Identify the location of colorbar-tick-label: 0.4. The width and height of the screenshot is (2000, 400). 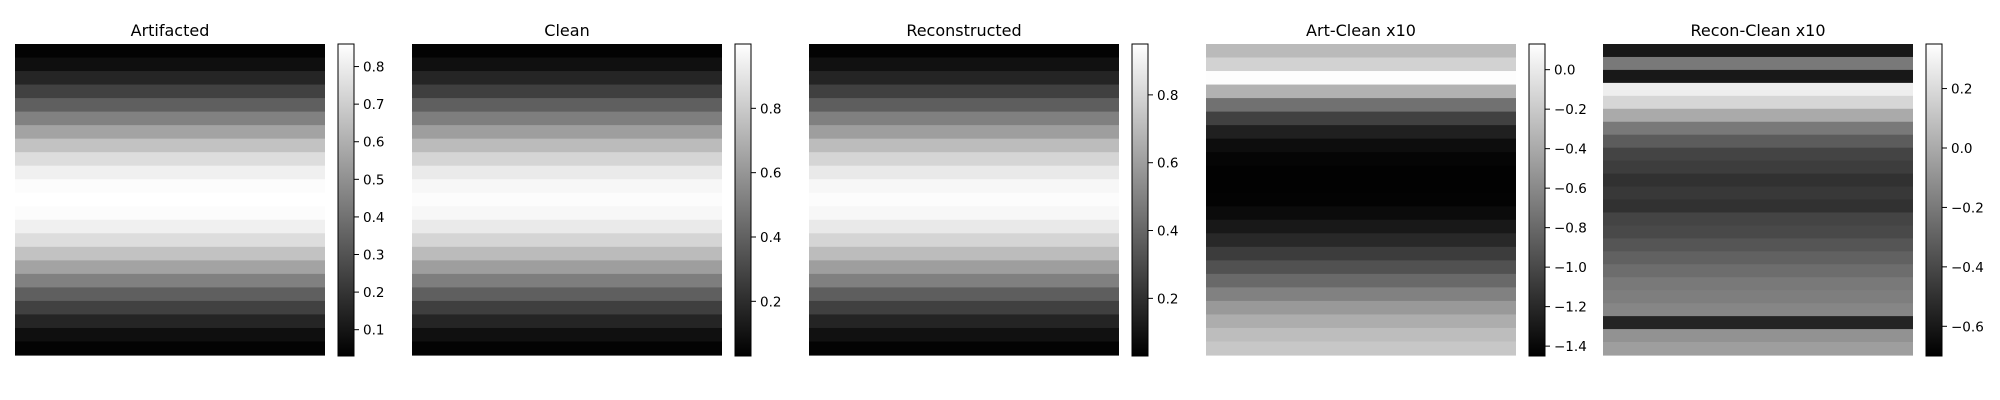
(770, 238).